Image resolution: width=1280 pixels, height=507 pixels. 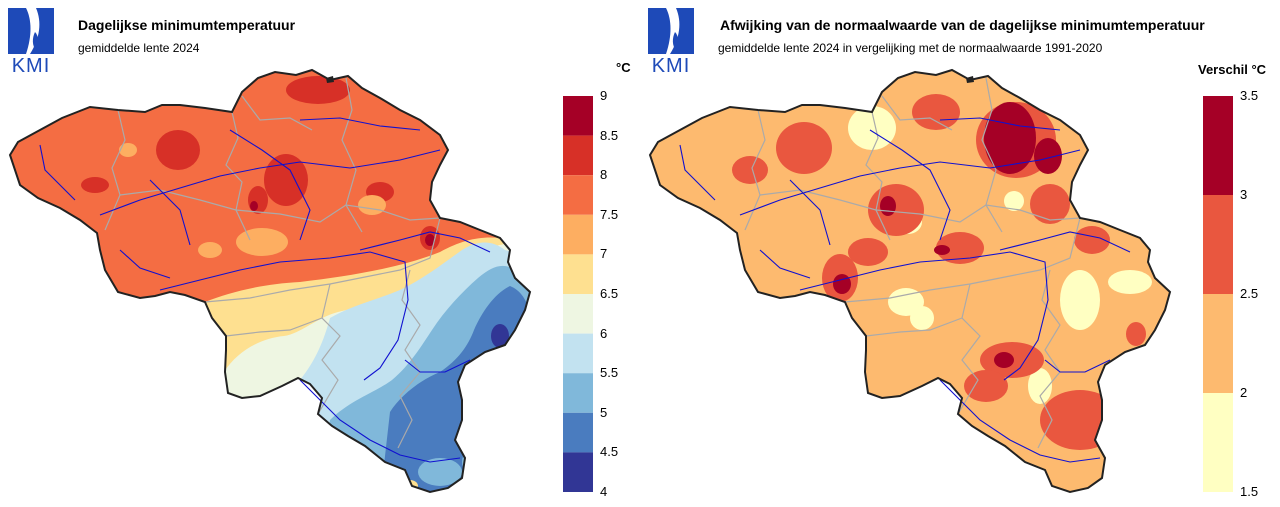 What do you see at coordinates (1249, 491) in the screenshot?
I see `legend-tick-label: 1.5` at bounding box center [1249, 491].